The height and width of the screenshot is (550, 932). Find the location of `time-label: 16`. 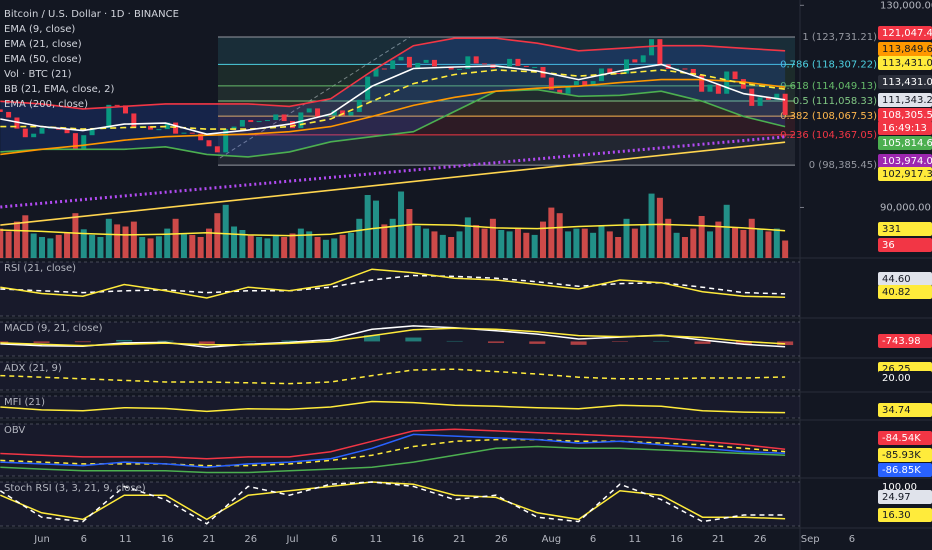

time-label: 16 is located at coordinates (167, 539).